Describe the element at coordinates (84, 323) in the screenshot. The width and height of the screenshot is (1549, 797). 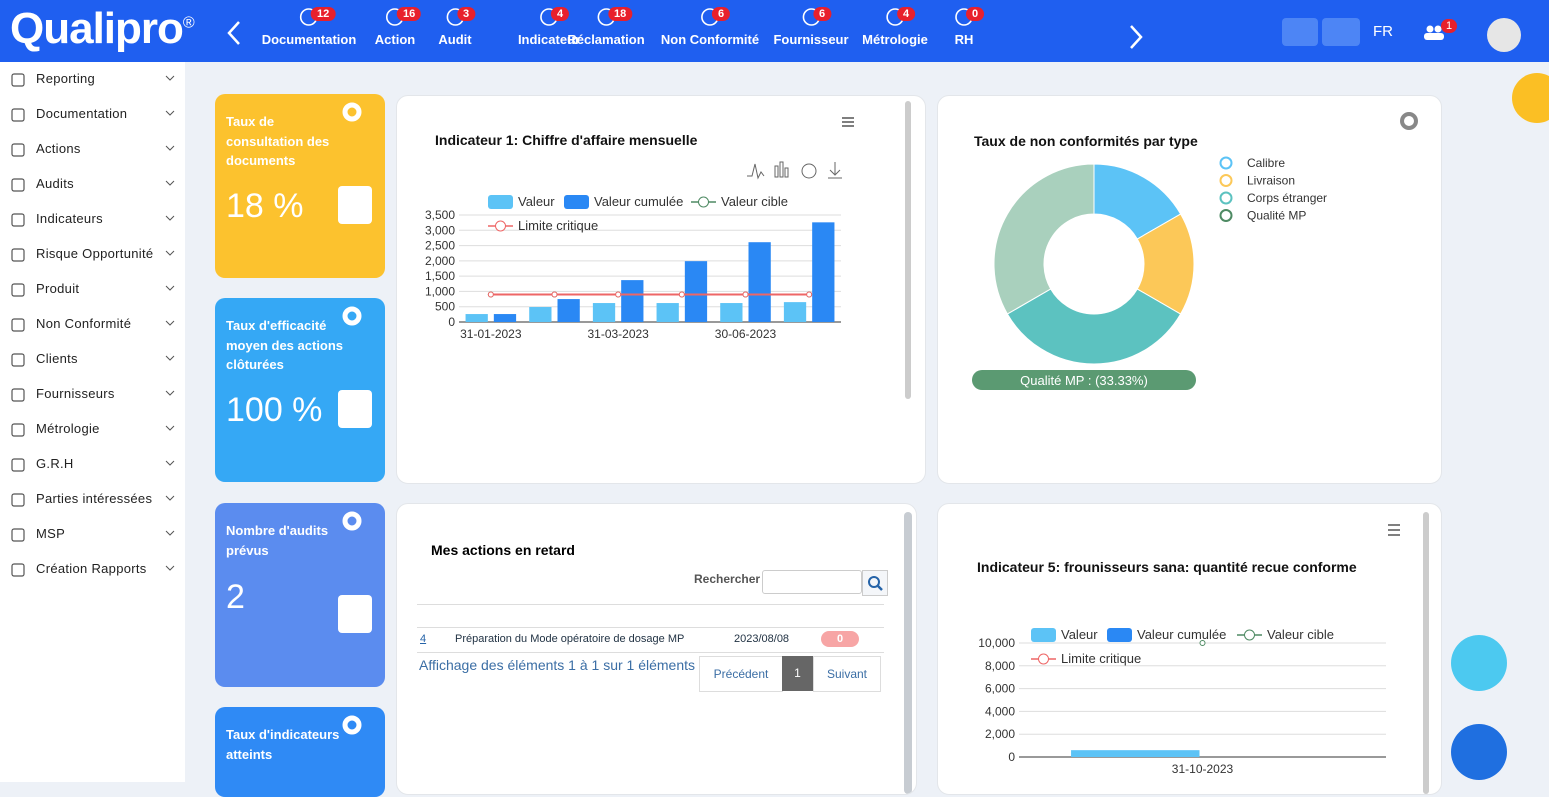
I see `sidebar-item: Non Conformité` at that location.